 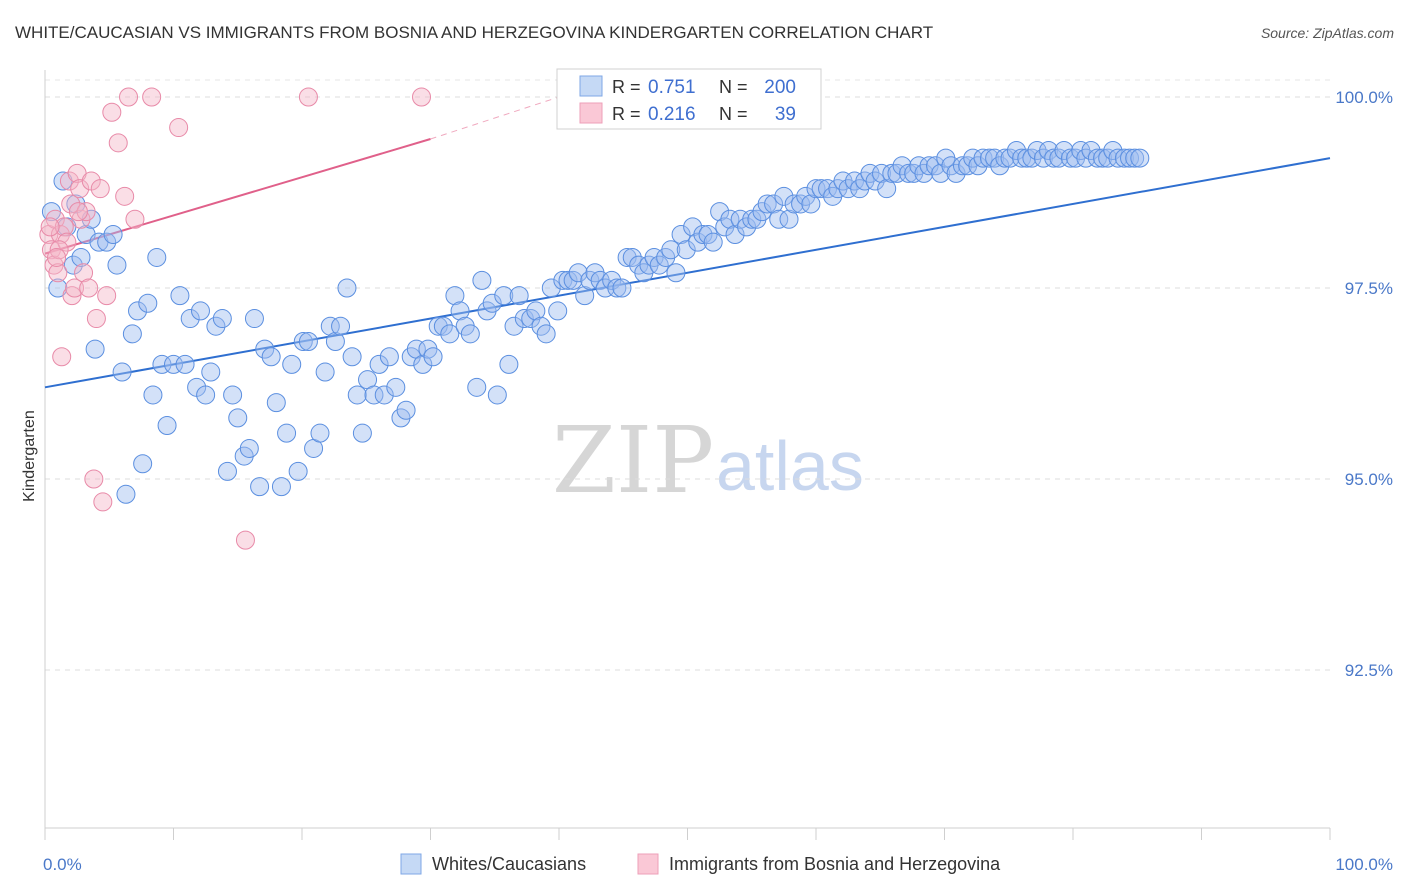 I want to click on legend-swatch-whites, so click(x=591, y=86).